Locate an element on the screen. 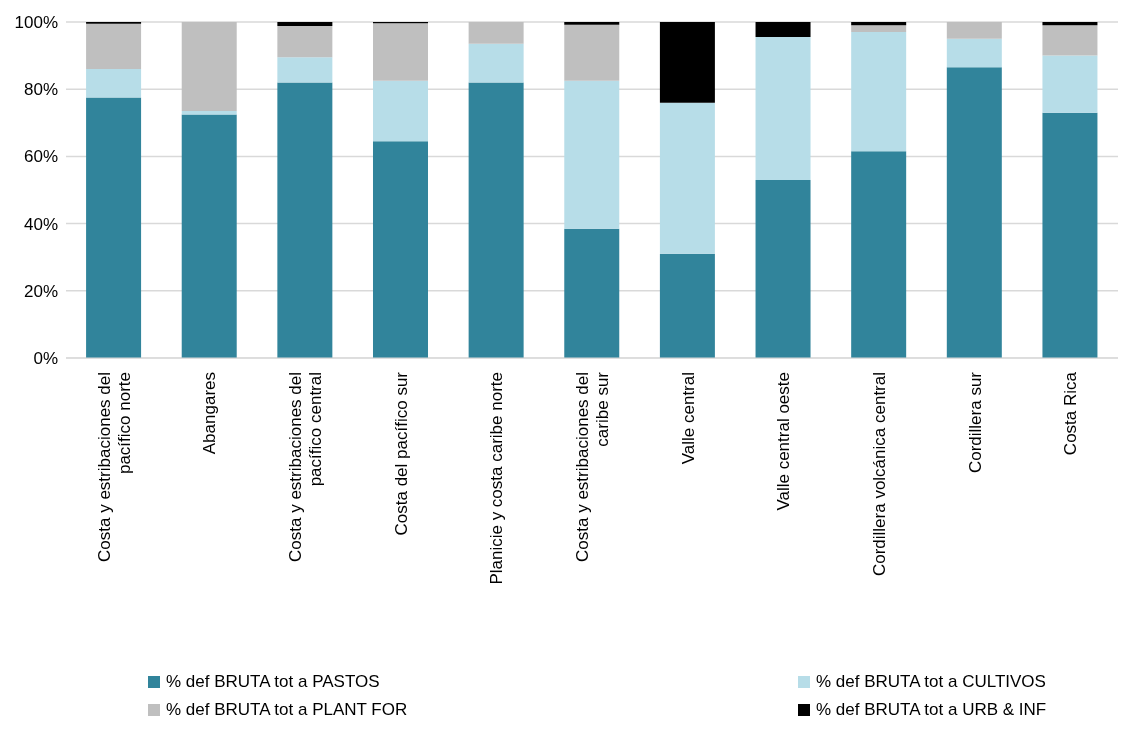 The image size is (1127, 730). x-tick-label: Costa y estribaciones del caribe sur is located at coordinates (592, 466).